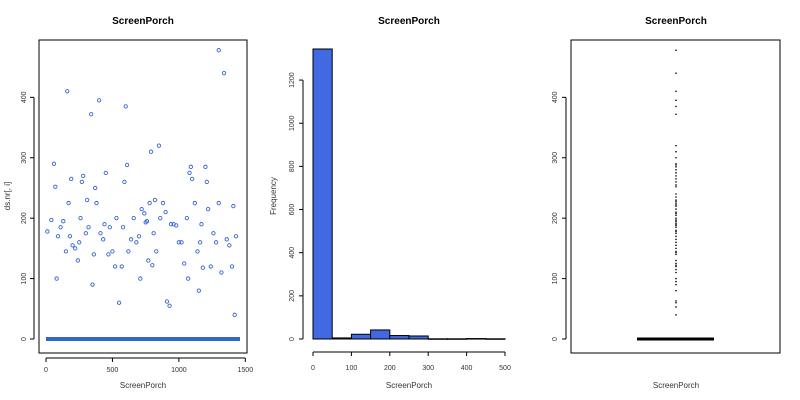  What do you see at coordinates (313, 368) in the screenshot?
I see `histogram-x-tick-label: 0` at bounding box center [313, 368].